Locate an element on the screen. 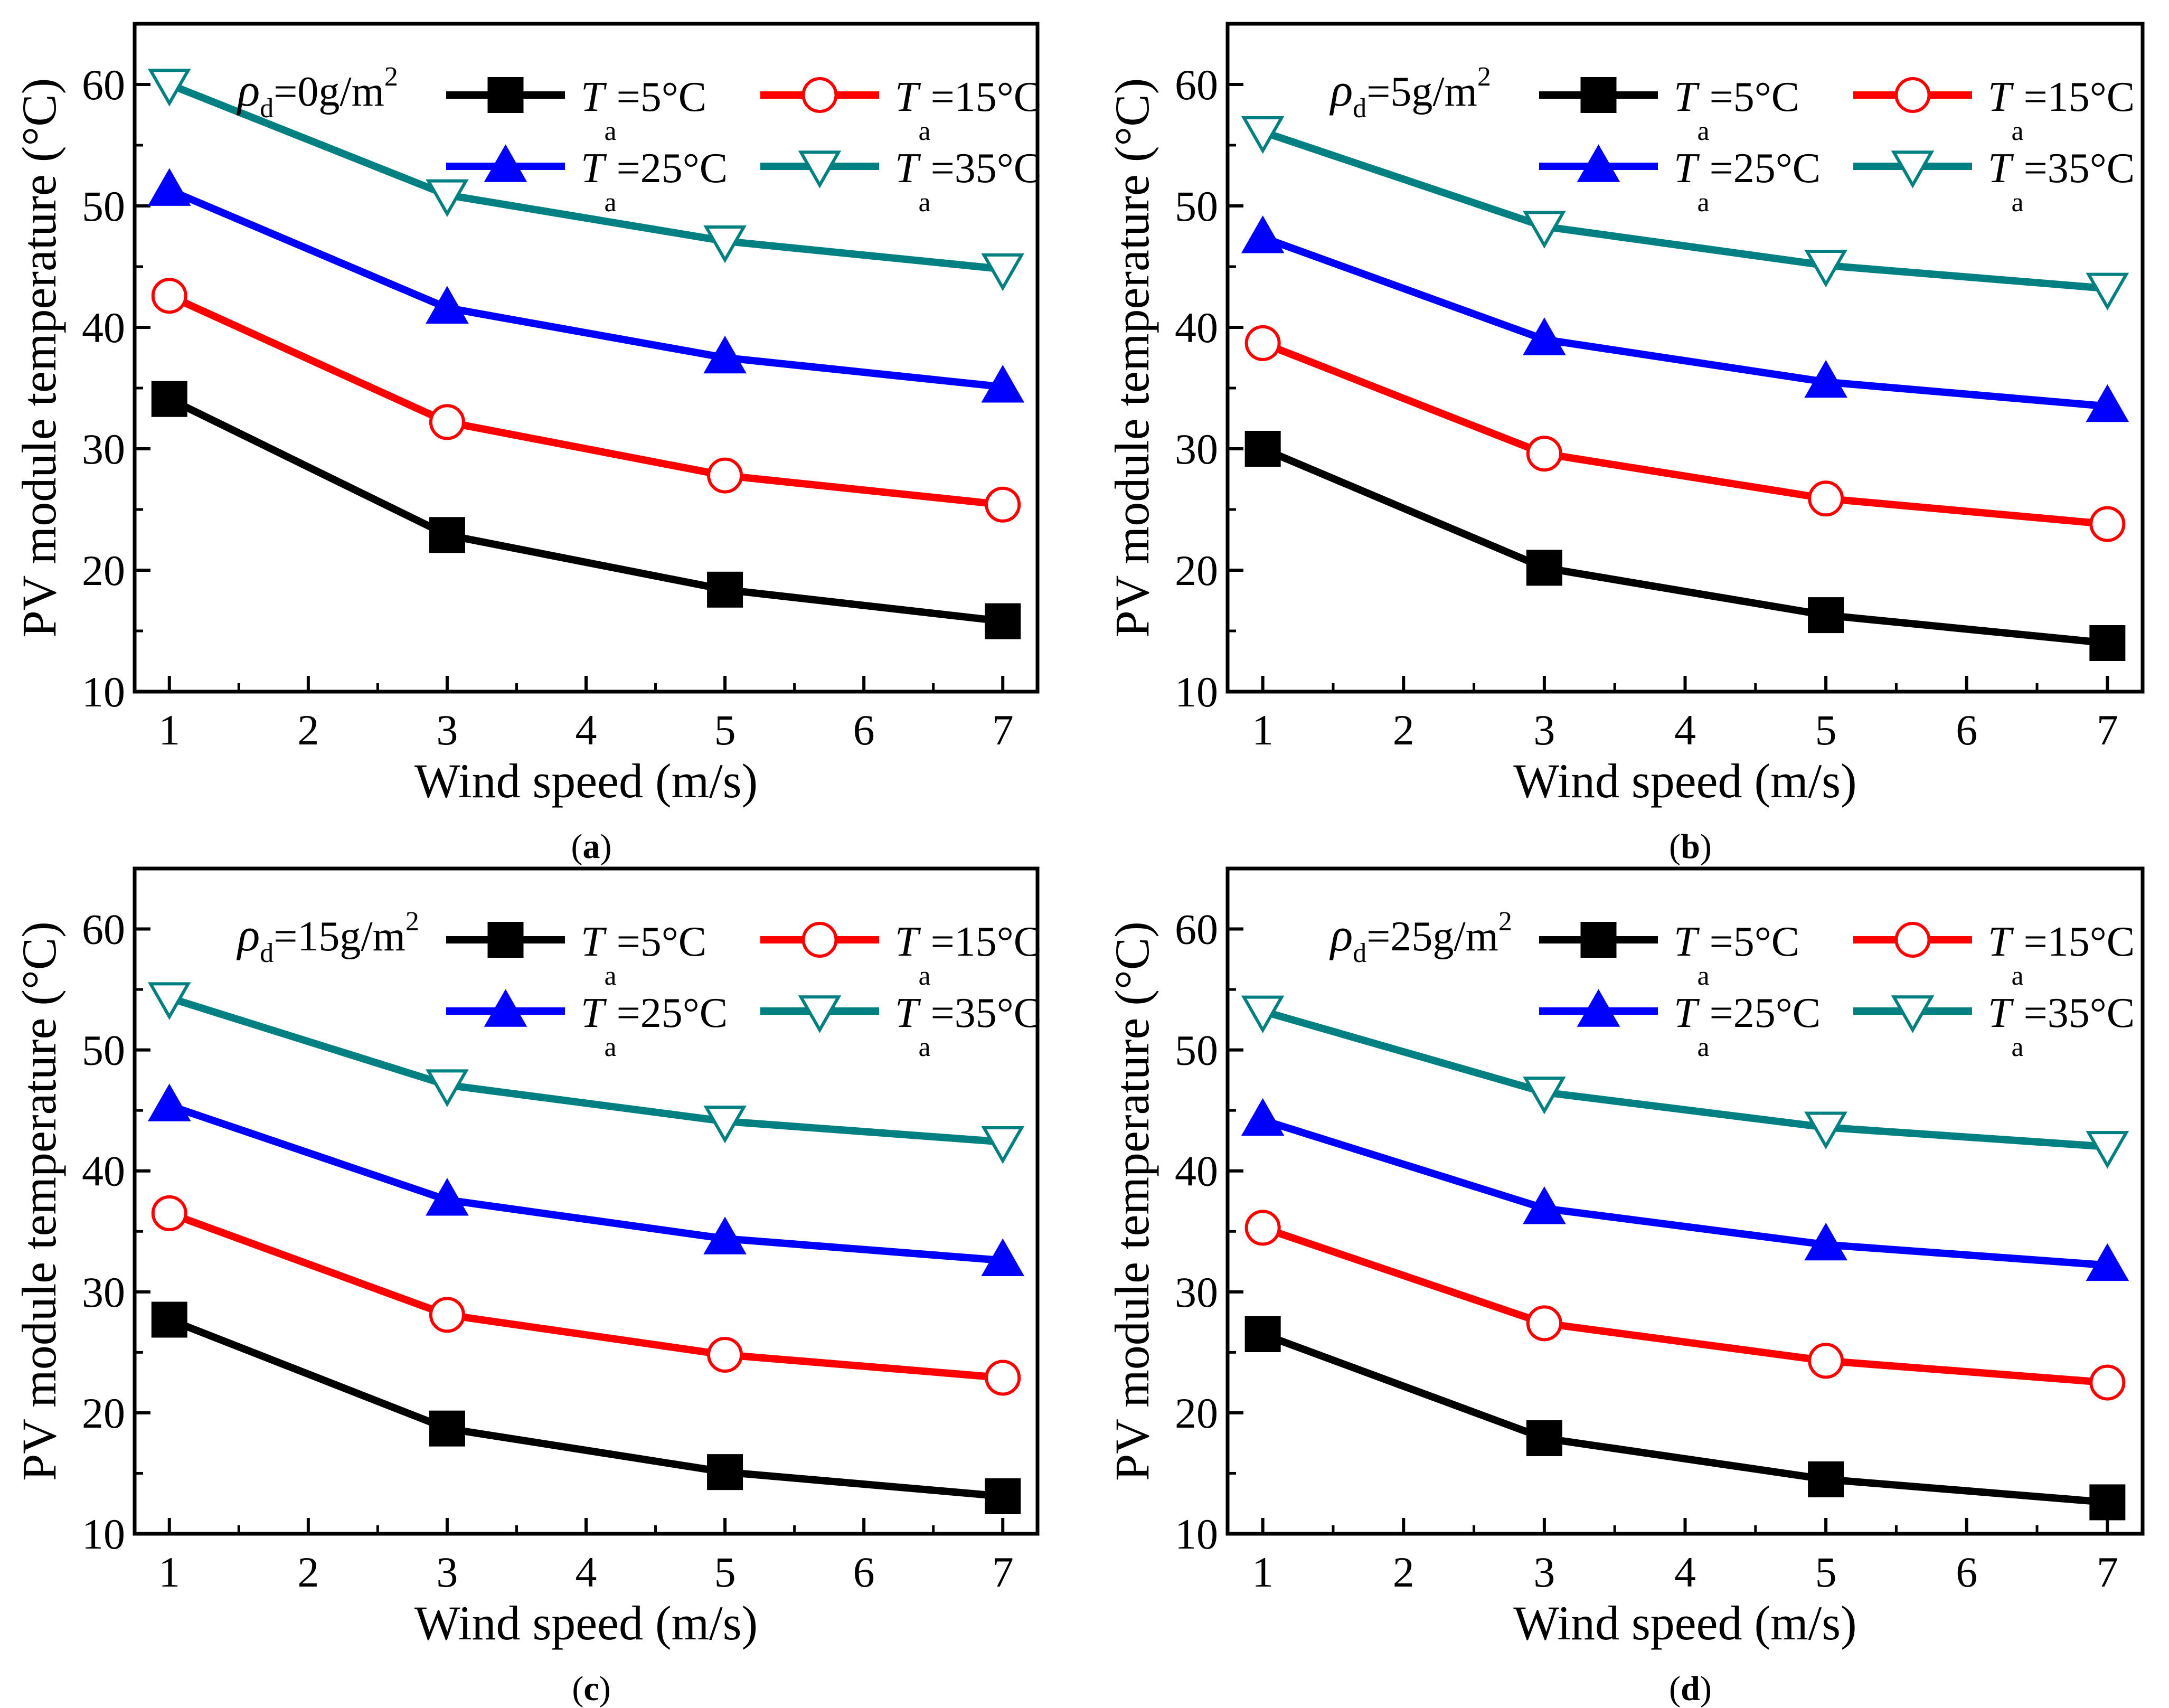 Image resolution: width=2169 pixels, height=1708 pixels. annotation-text: =15g/m is located at coordinates (339, 937).